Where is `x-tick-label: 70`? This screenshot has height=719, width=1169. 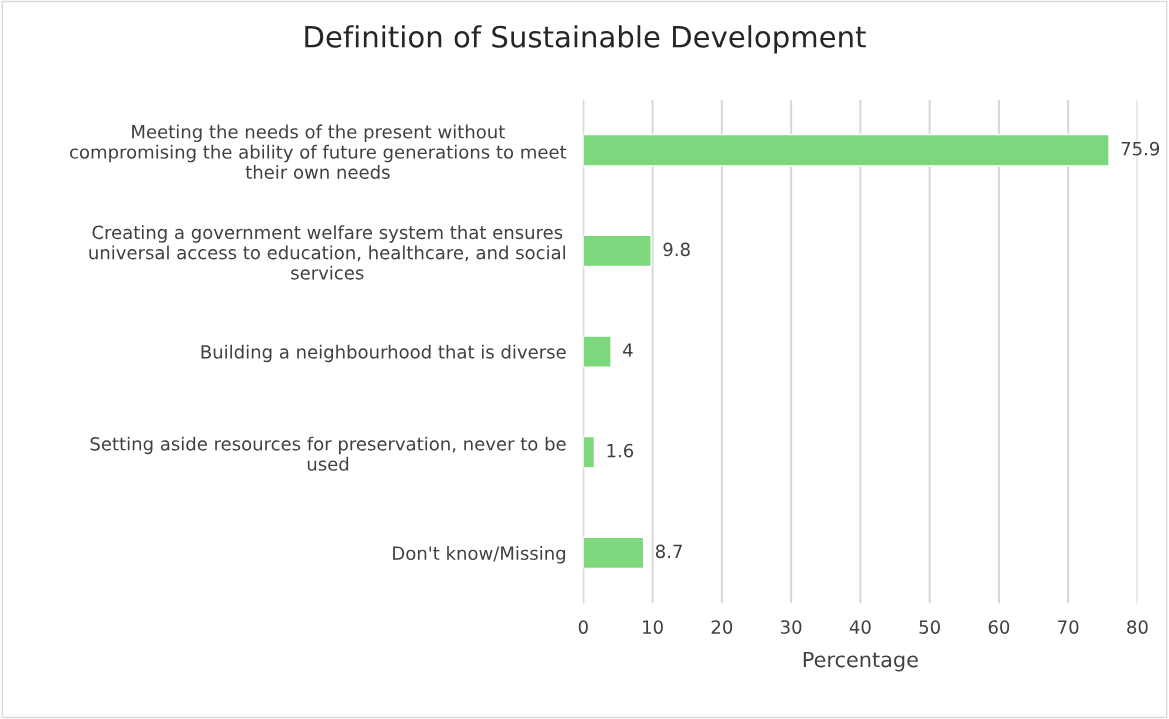 x-tick-label: 70 is located at coordinates (1068, 627).